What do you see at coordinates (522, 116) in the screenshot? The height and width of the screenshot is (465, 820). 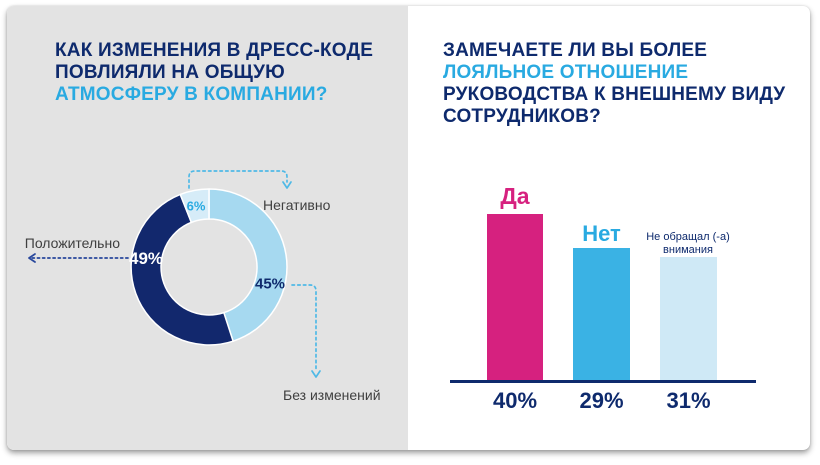 I see `right-title-line4: СОТРУДНИКОВ?` at bounding box center [522, 116].